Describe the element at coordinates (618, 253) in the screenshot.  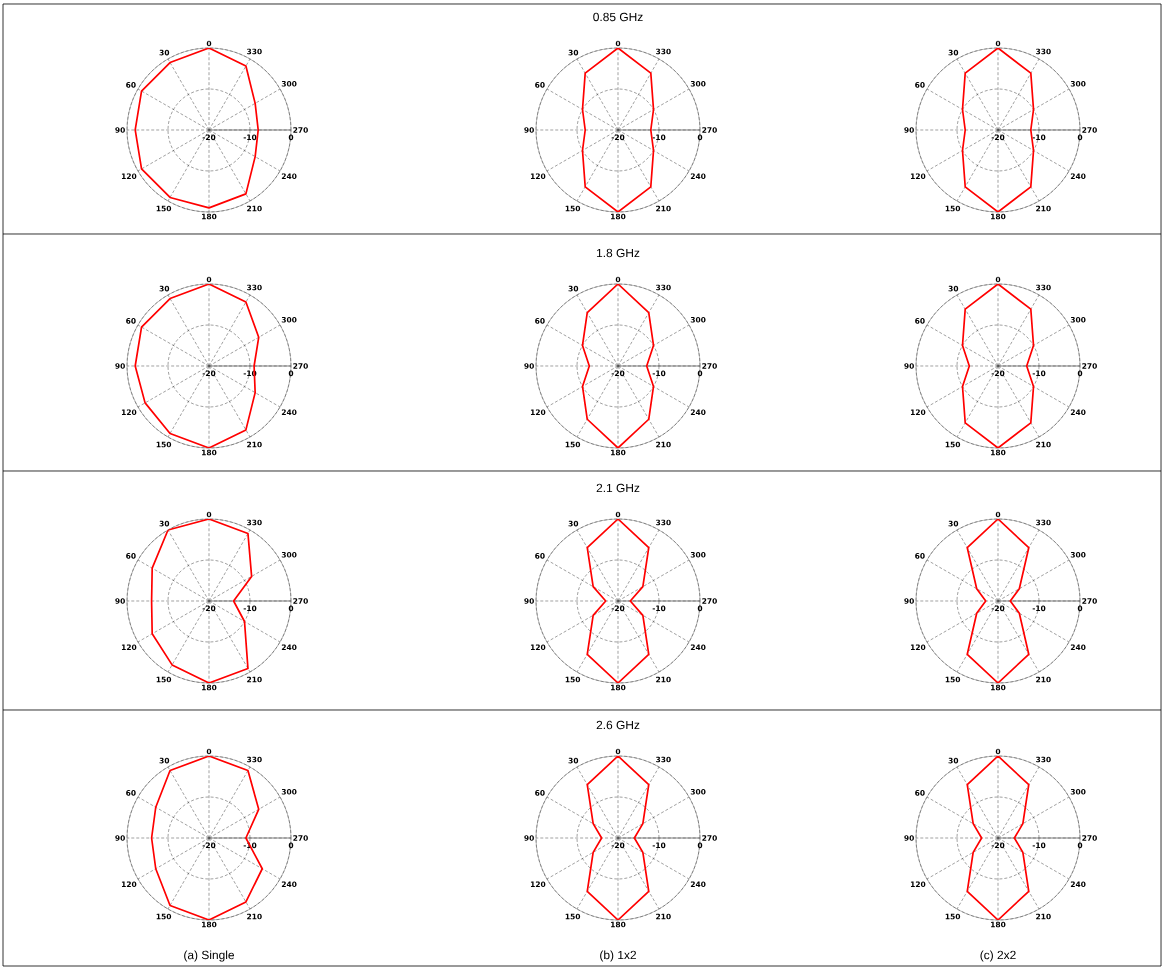
I see `chart-title: 1.8 GHz` at that location.